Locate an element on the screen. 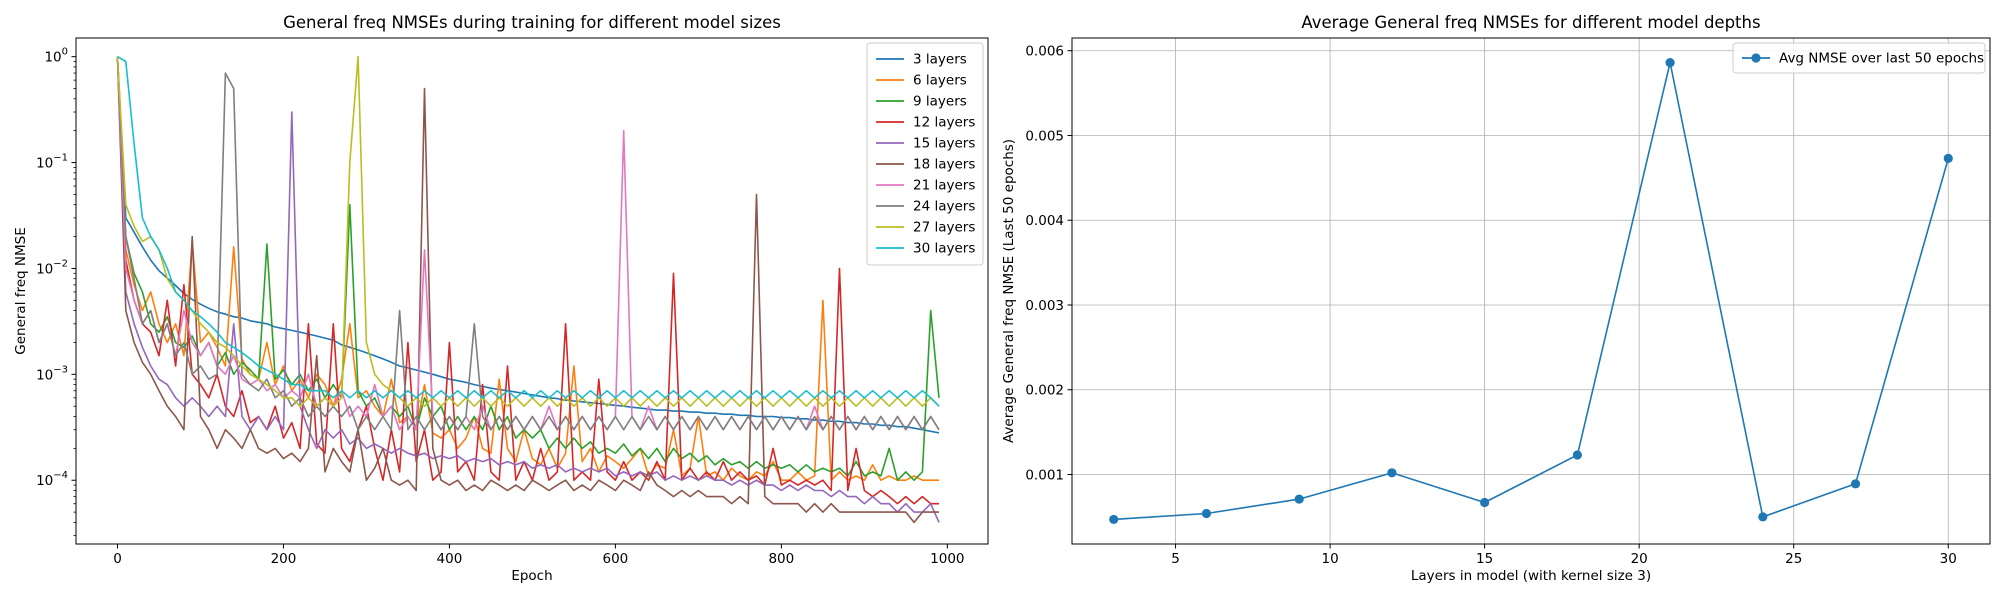 This screenshot has width=2000, height=600. x-tick-label: 15 is located at coordinates (1484, 559).